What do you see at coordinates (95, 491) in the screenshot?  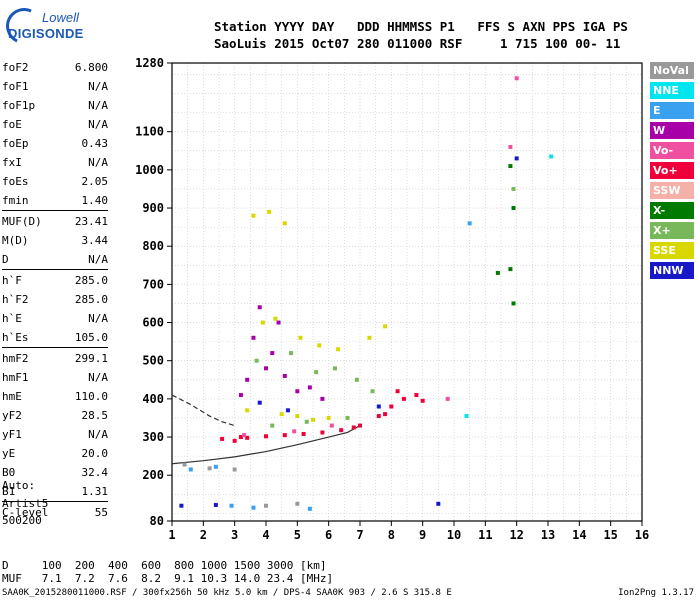 I see `parameter-value: 1.31` at bounding box center [95, 491].